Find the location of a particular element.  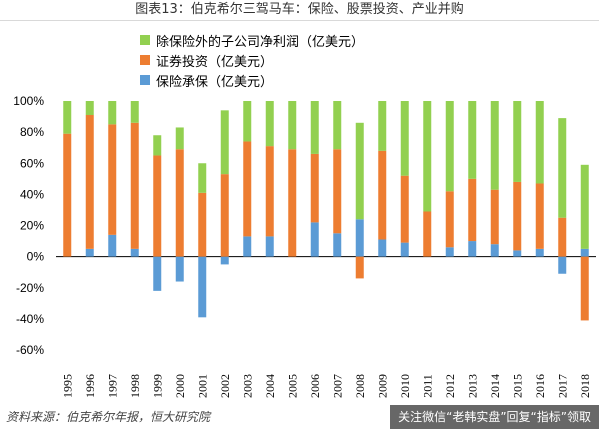

legend-item-subsidiaries: 除保险外的子公司净利润（亿美元） is located at coordinates (252, 40).